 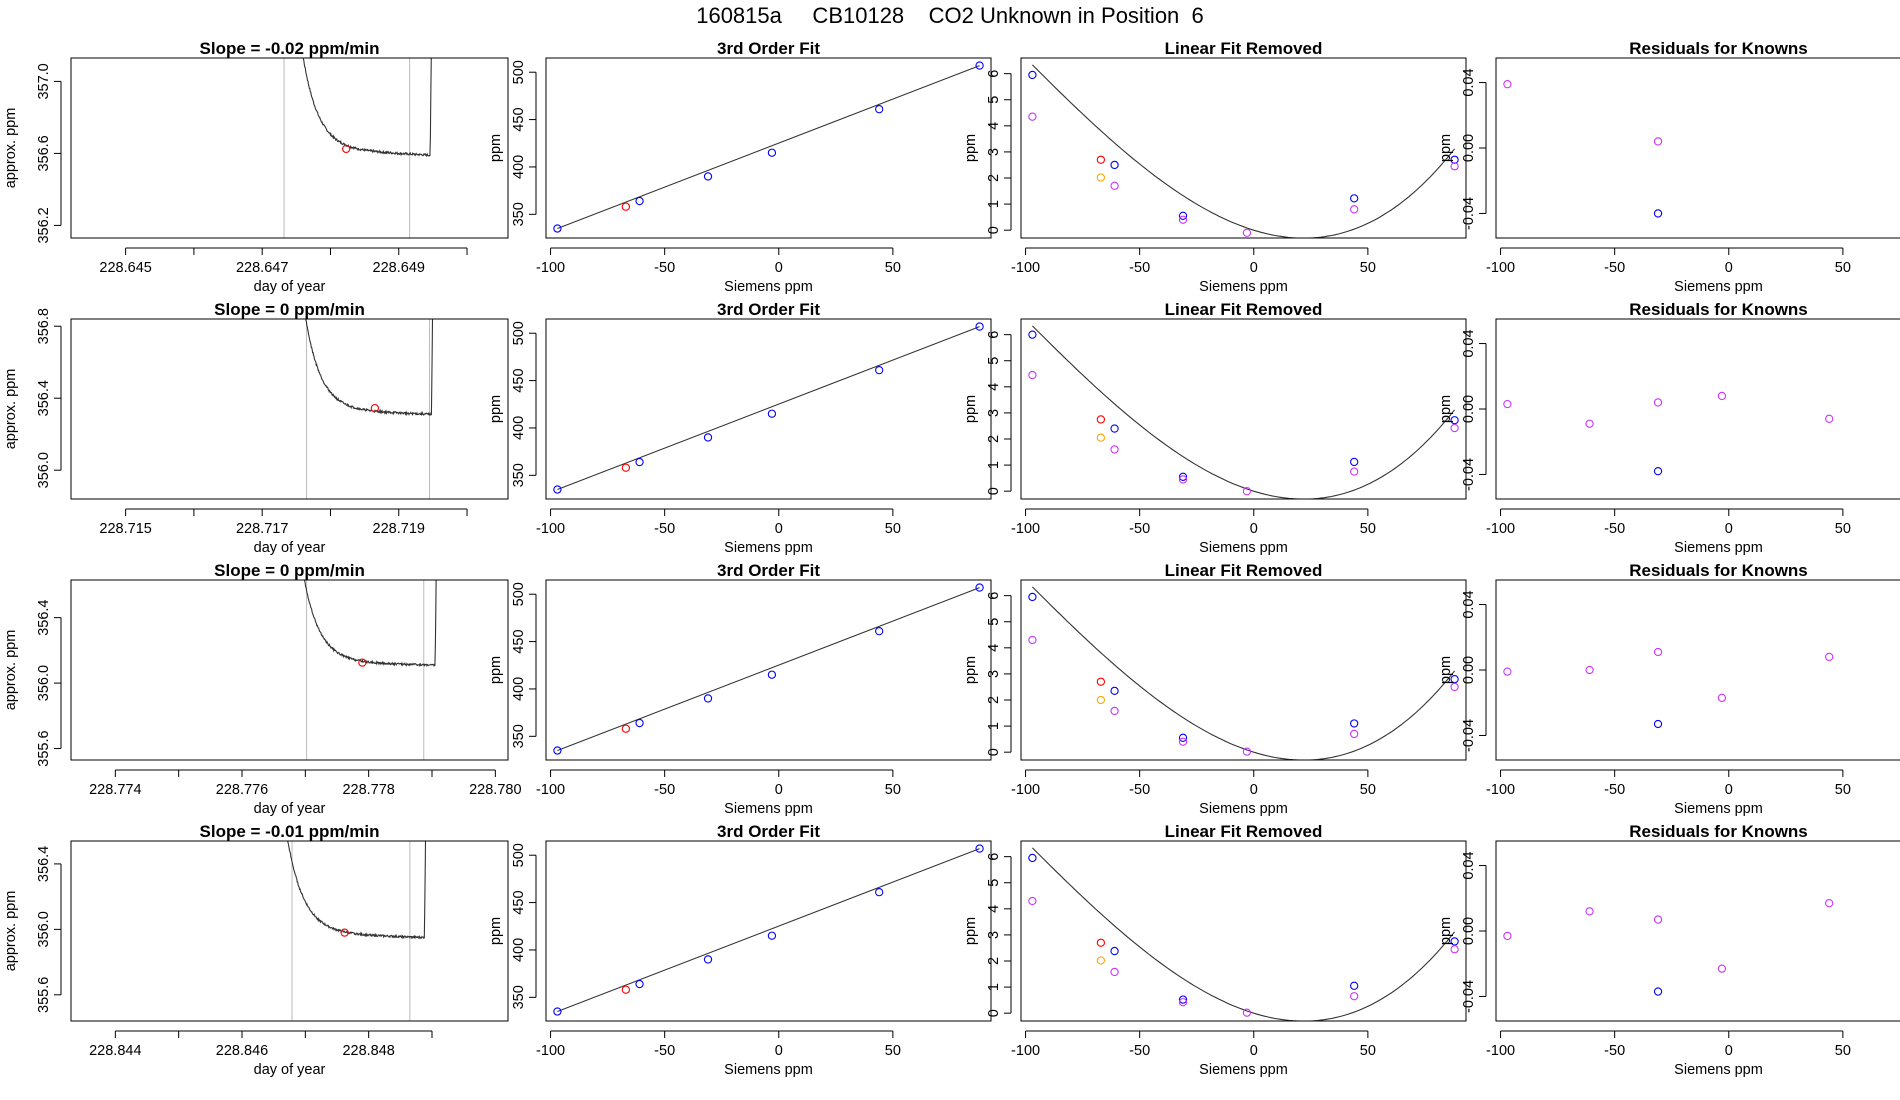 What do you see at coordinates (242, 1051) in the screenshot?
I see `x-tick-label: 228.846` at bounding box center [242, 1051].